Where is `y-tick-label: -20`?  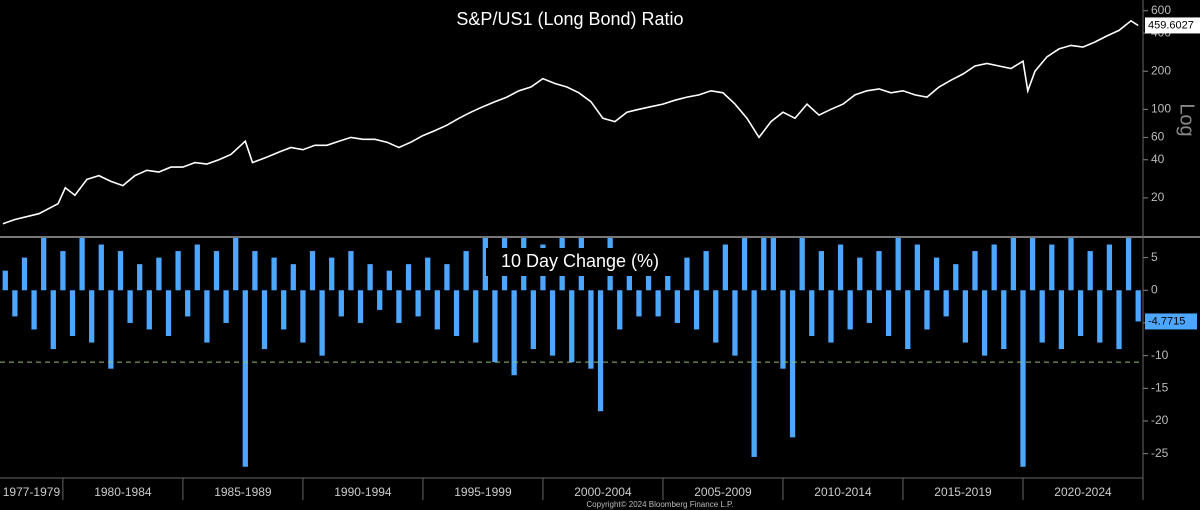 y-tick-label: -20 is located at coordinates (1160, 420).